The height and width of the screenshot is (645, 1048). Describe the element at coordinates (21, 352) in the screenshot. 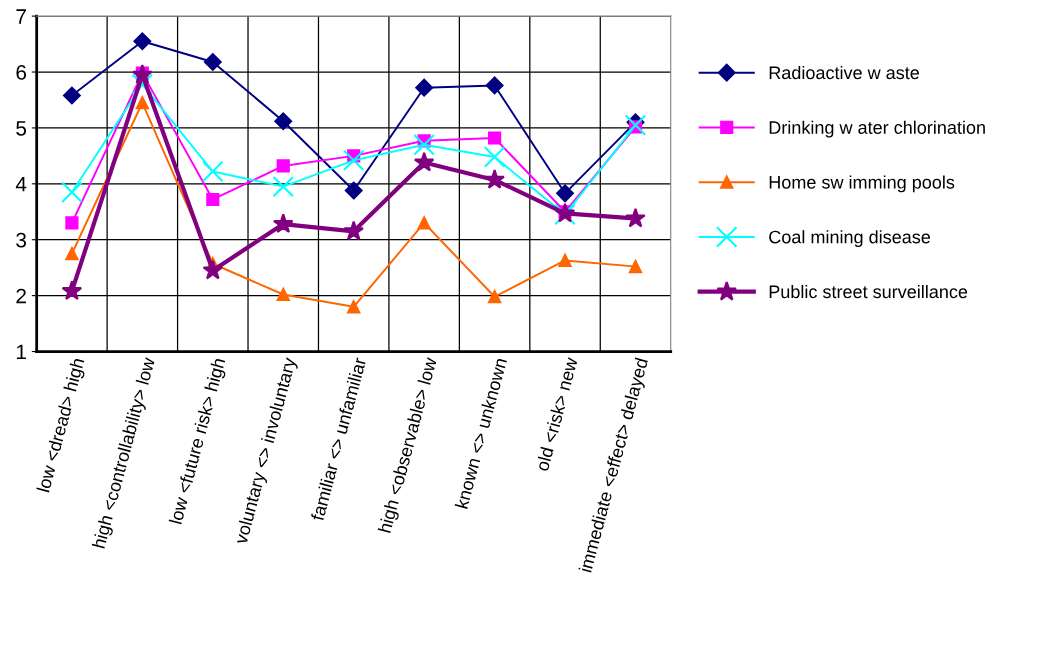

I see `y-tick-label: 1` at that location.